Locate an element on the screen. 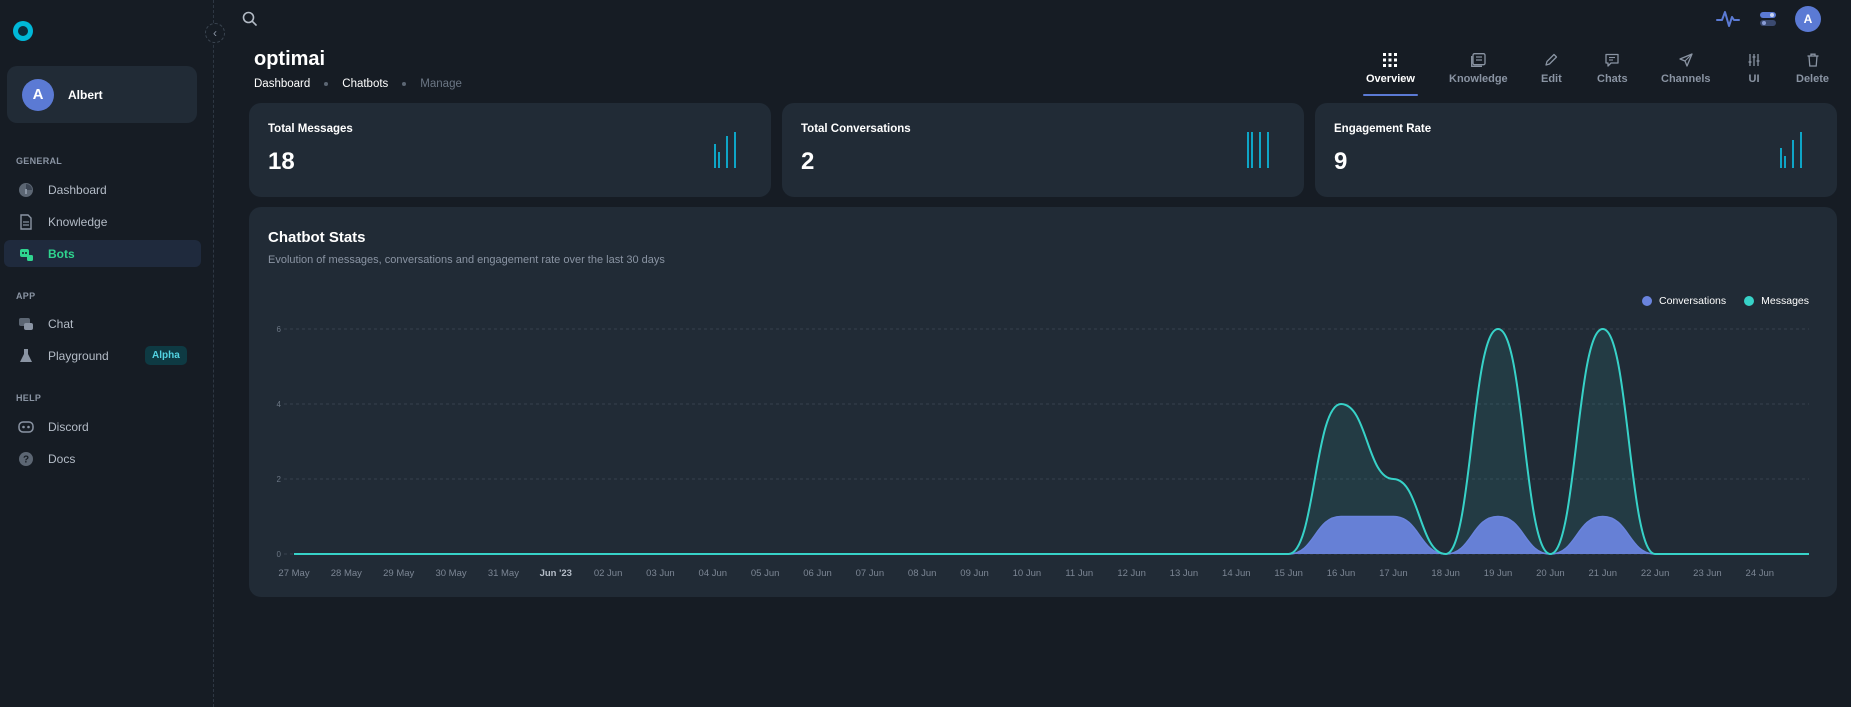 The width and height of the screenshot is (1851, 707). sidebar-item-playground: Playground Alpha is located at coordinates (102, 355).